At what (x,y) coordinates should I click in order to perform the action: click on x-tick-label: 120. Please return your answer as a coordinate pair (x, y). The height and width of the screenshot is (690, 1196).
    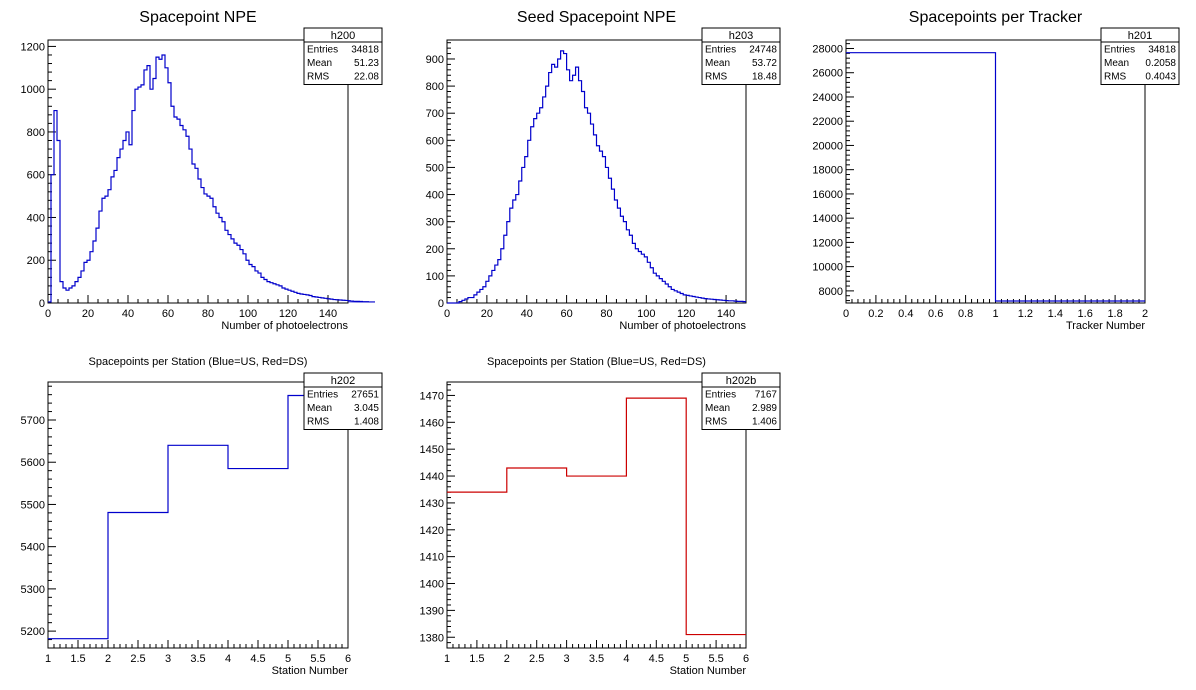
    Looking at the image, I should click on (288, 314).